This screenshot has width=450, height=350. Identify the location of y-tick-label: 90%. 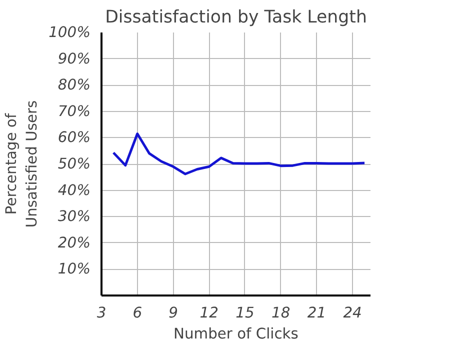
(74, 59).